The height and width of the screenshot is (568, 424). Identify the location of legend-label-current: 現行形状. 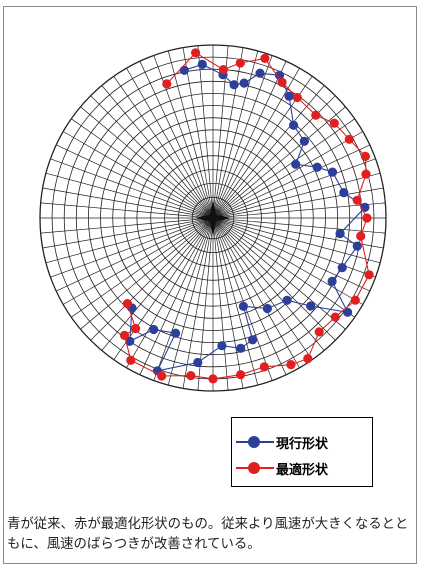
(302, 444).